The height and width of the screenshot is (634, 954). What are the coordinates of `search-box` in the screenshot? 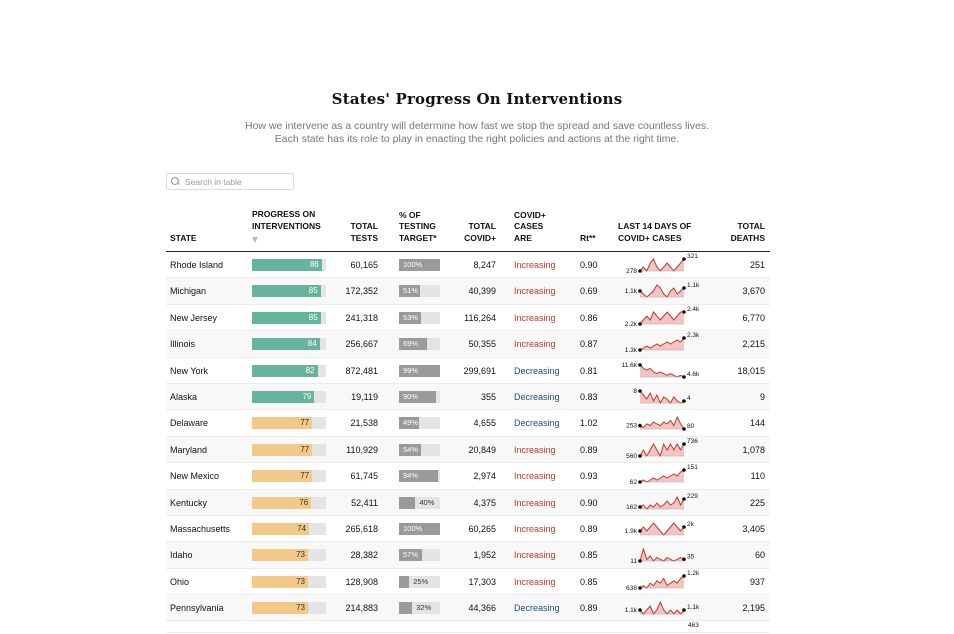 It's located at (230, 181).